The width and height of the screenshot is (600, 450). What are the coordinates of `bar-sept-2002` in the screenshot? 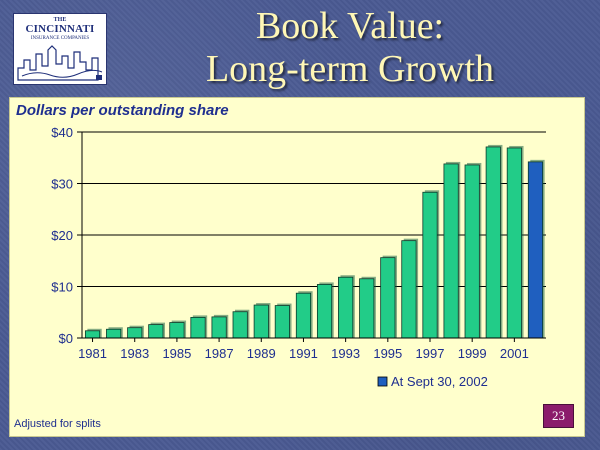 It's located at (535, 250).